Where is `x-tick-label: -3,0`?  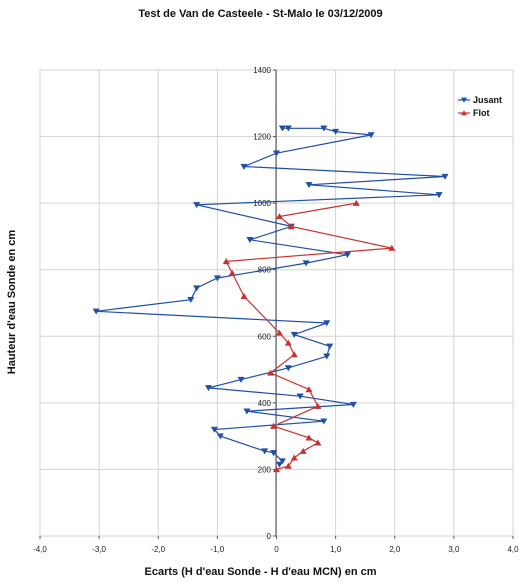
x-tick-label: -3,0 is located at coordinates (99, 549).